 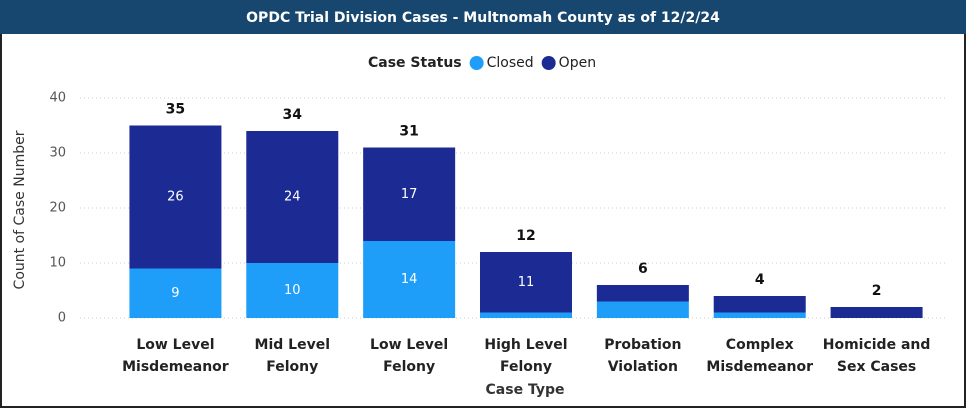 I want to click on y-tick-label: 40, so click(x=57, y=98).